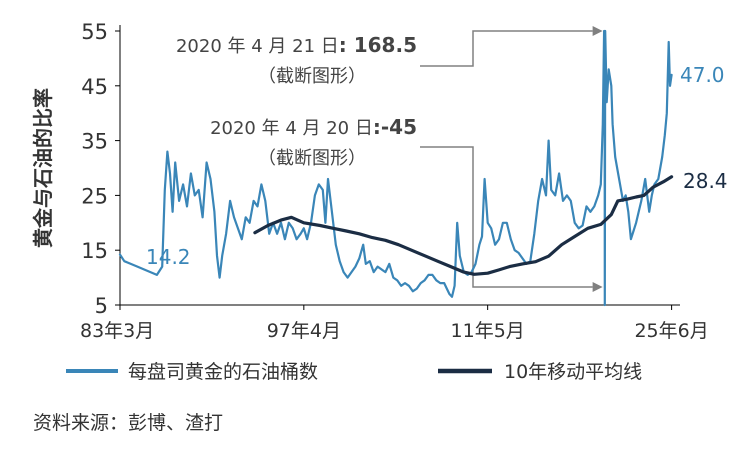 This screenshot has height=452, width=750. What do you see at coordinates (43, 168) in the screenshot?
I see `y-axis-label: 黄金与石油的比率` at bounding box center [43, 168].